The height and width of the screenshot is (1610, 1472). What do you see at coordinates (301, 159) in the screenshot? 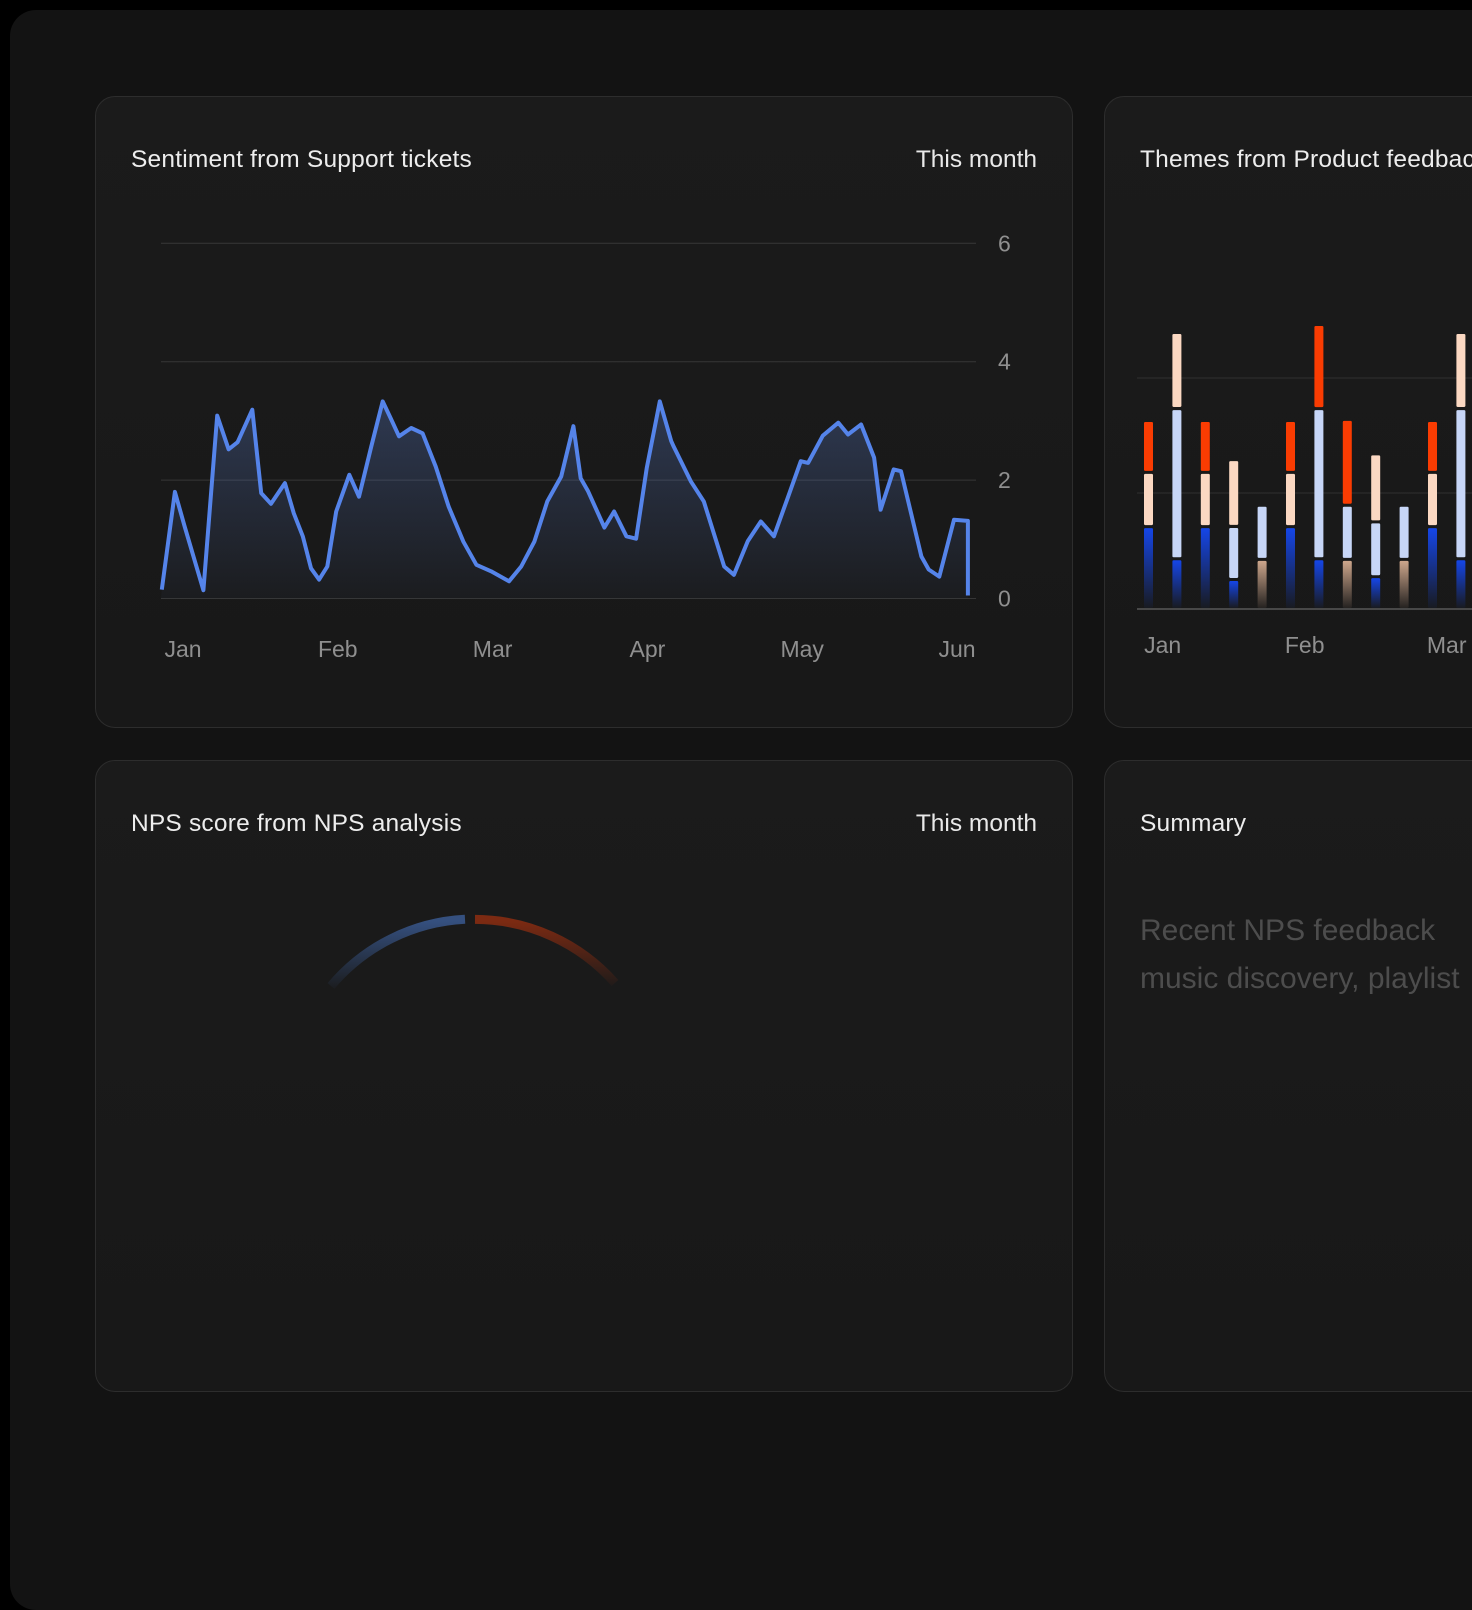
I see `sentiment-card-title: Sentiment from Support tickets` at bounding box center [301, 159].